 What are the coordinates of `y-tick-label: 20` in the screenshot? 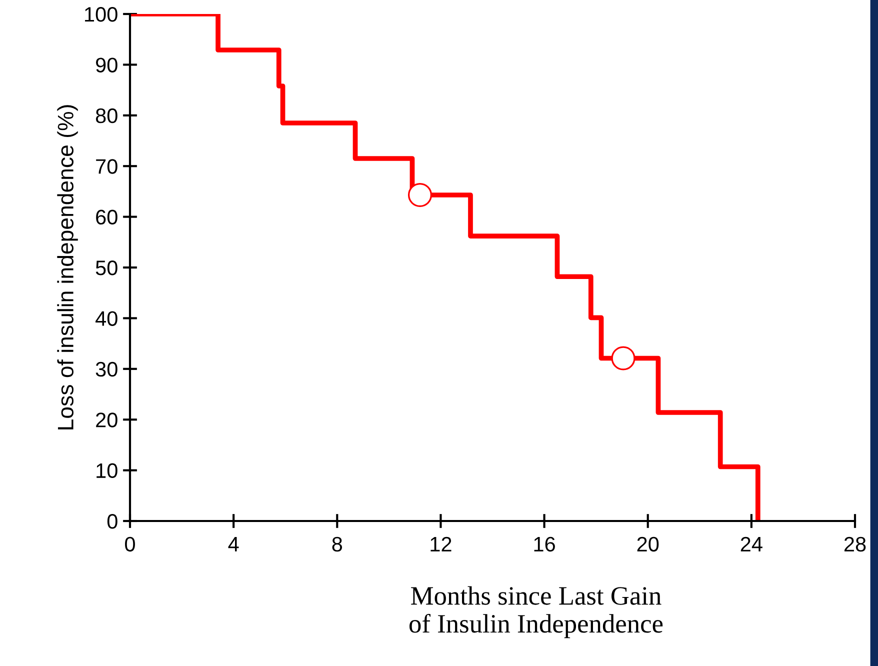 It's located at (107, 420).